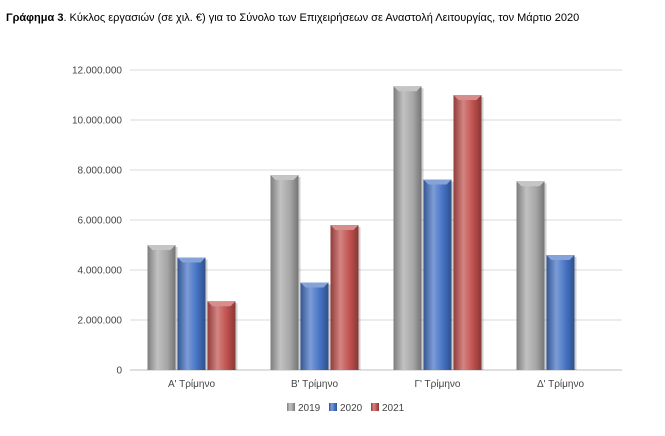 This screenshot has height=436, width=665. I want to click on chart-title-prefix: Γράφημα 3, so click(35, 18).